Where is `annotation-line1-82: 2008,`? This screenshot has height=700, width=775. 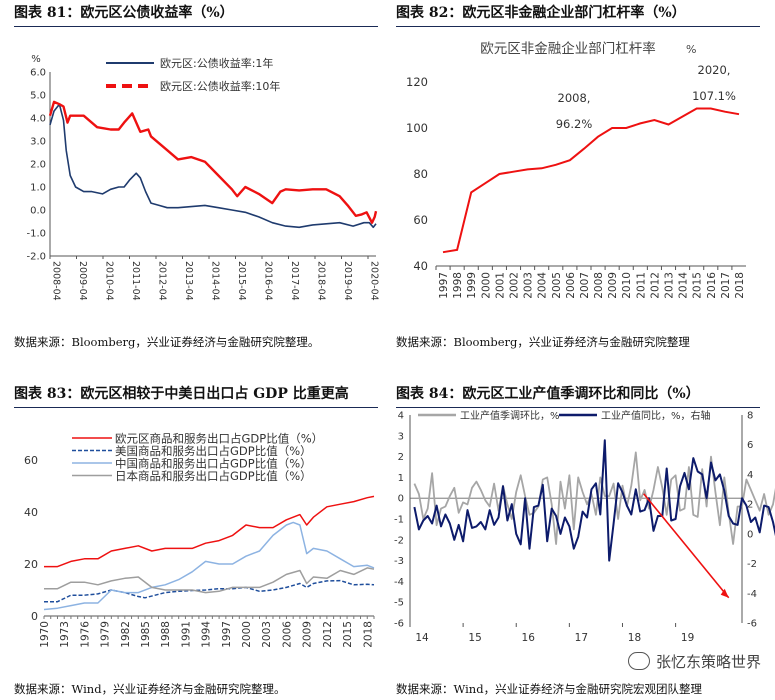 annotation-line1-82: 2008, is located at coordinates (574, 98).